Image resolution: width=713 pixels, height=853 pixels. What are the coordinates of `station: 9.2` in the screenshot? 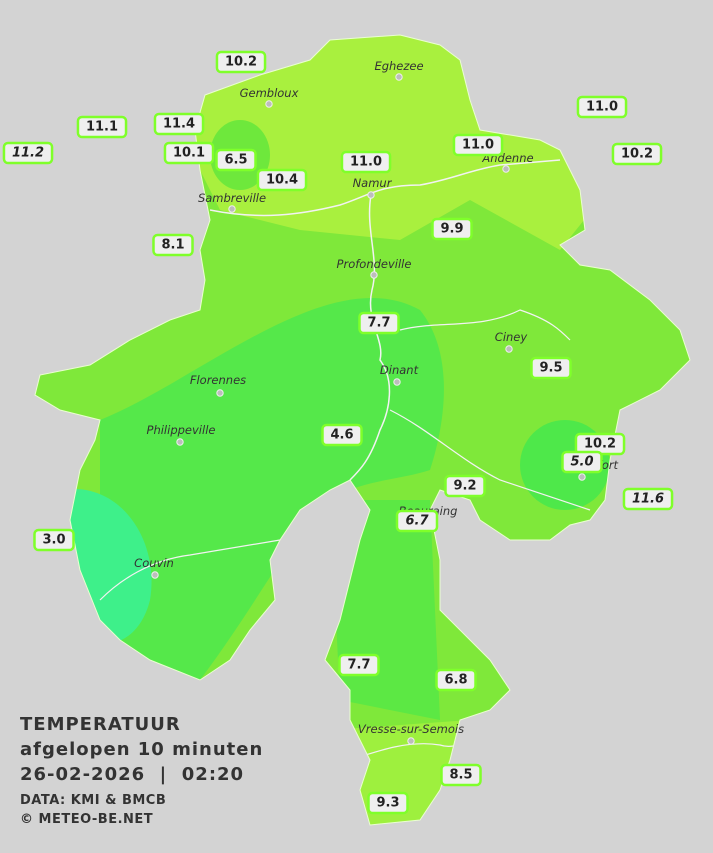 It's located at (465, 486).